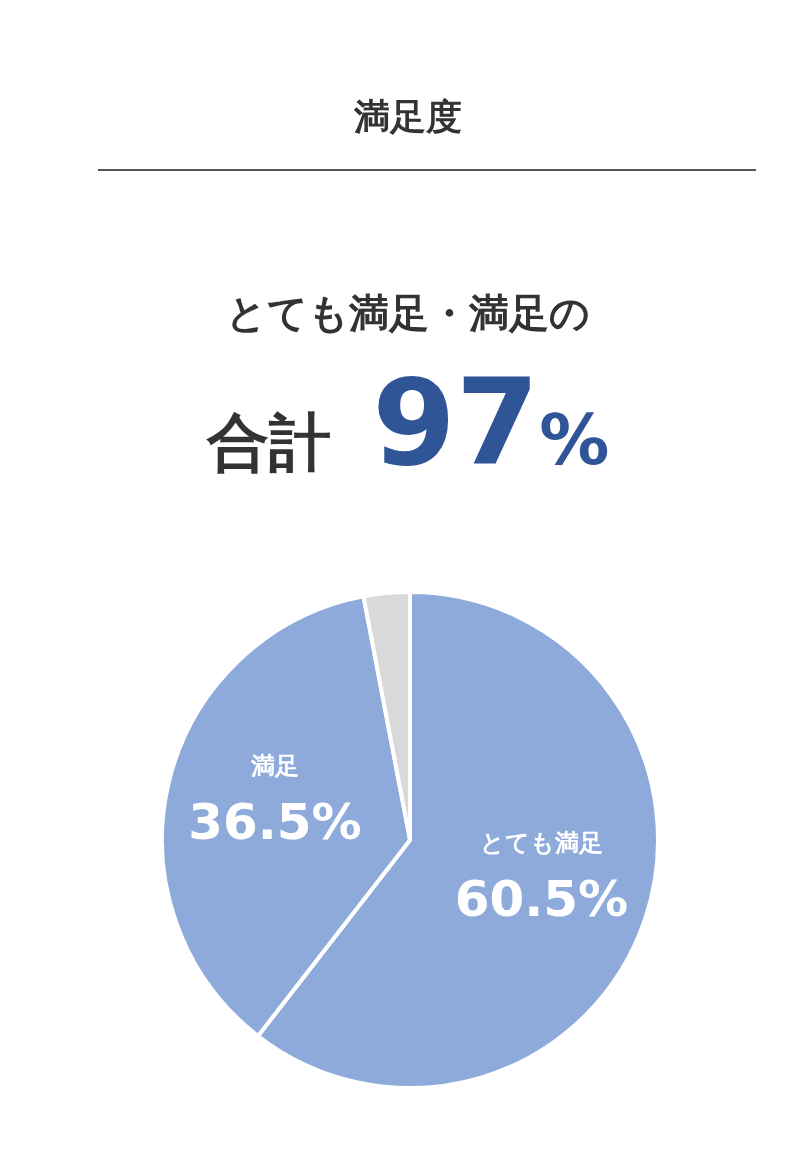 The image size is (800, 1173). I want to click on text: とても満足・満足の, so click(408, 313).